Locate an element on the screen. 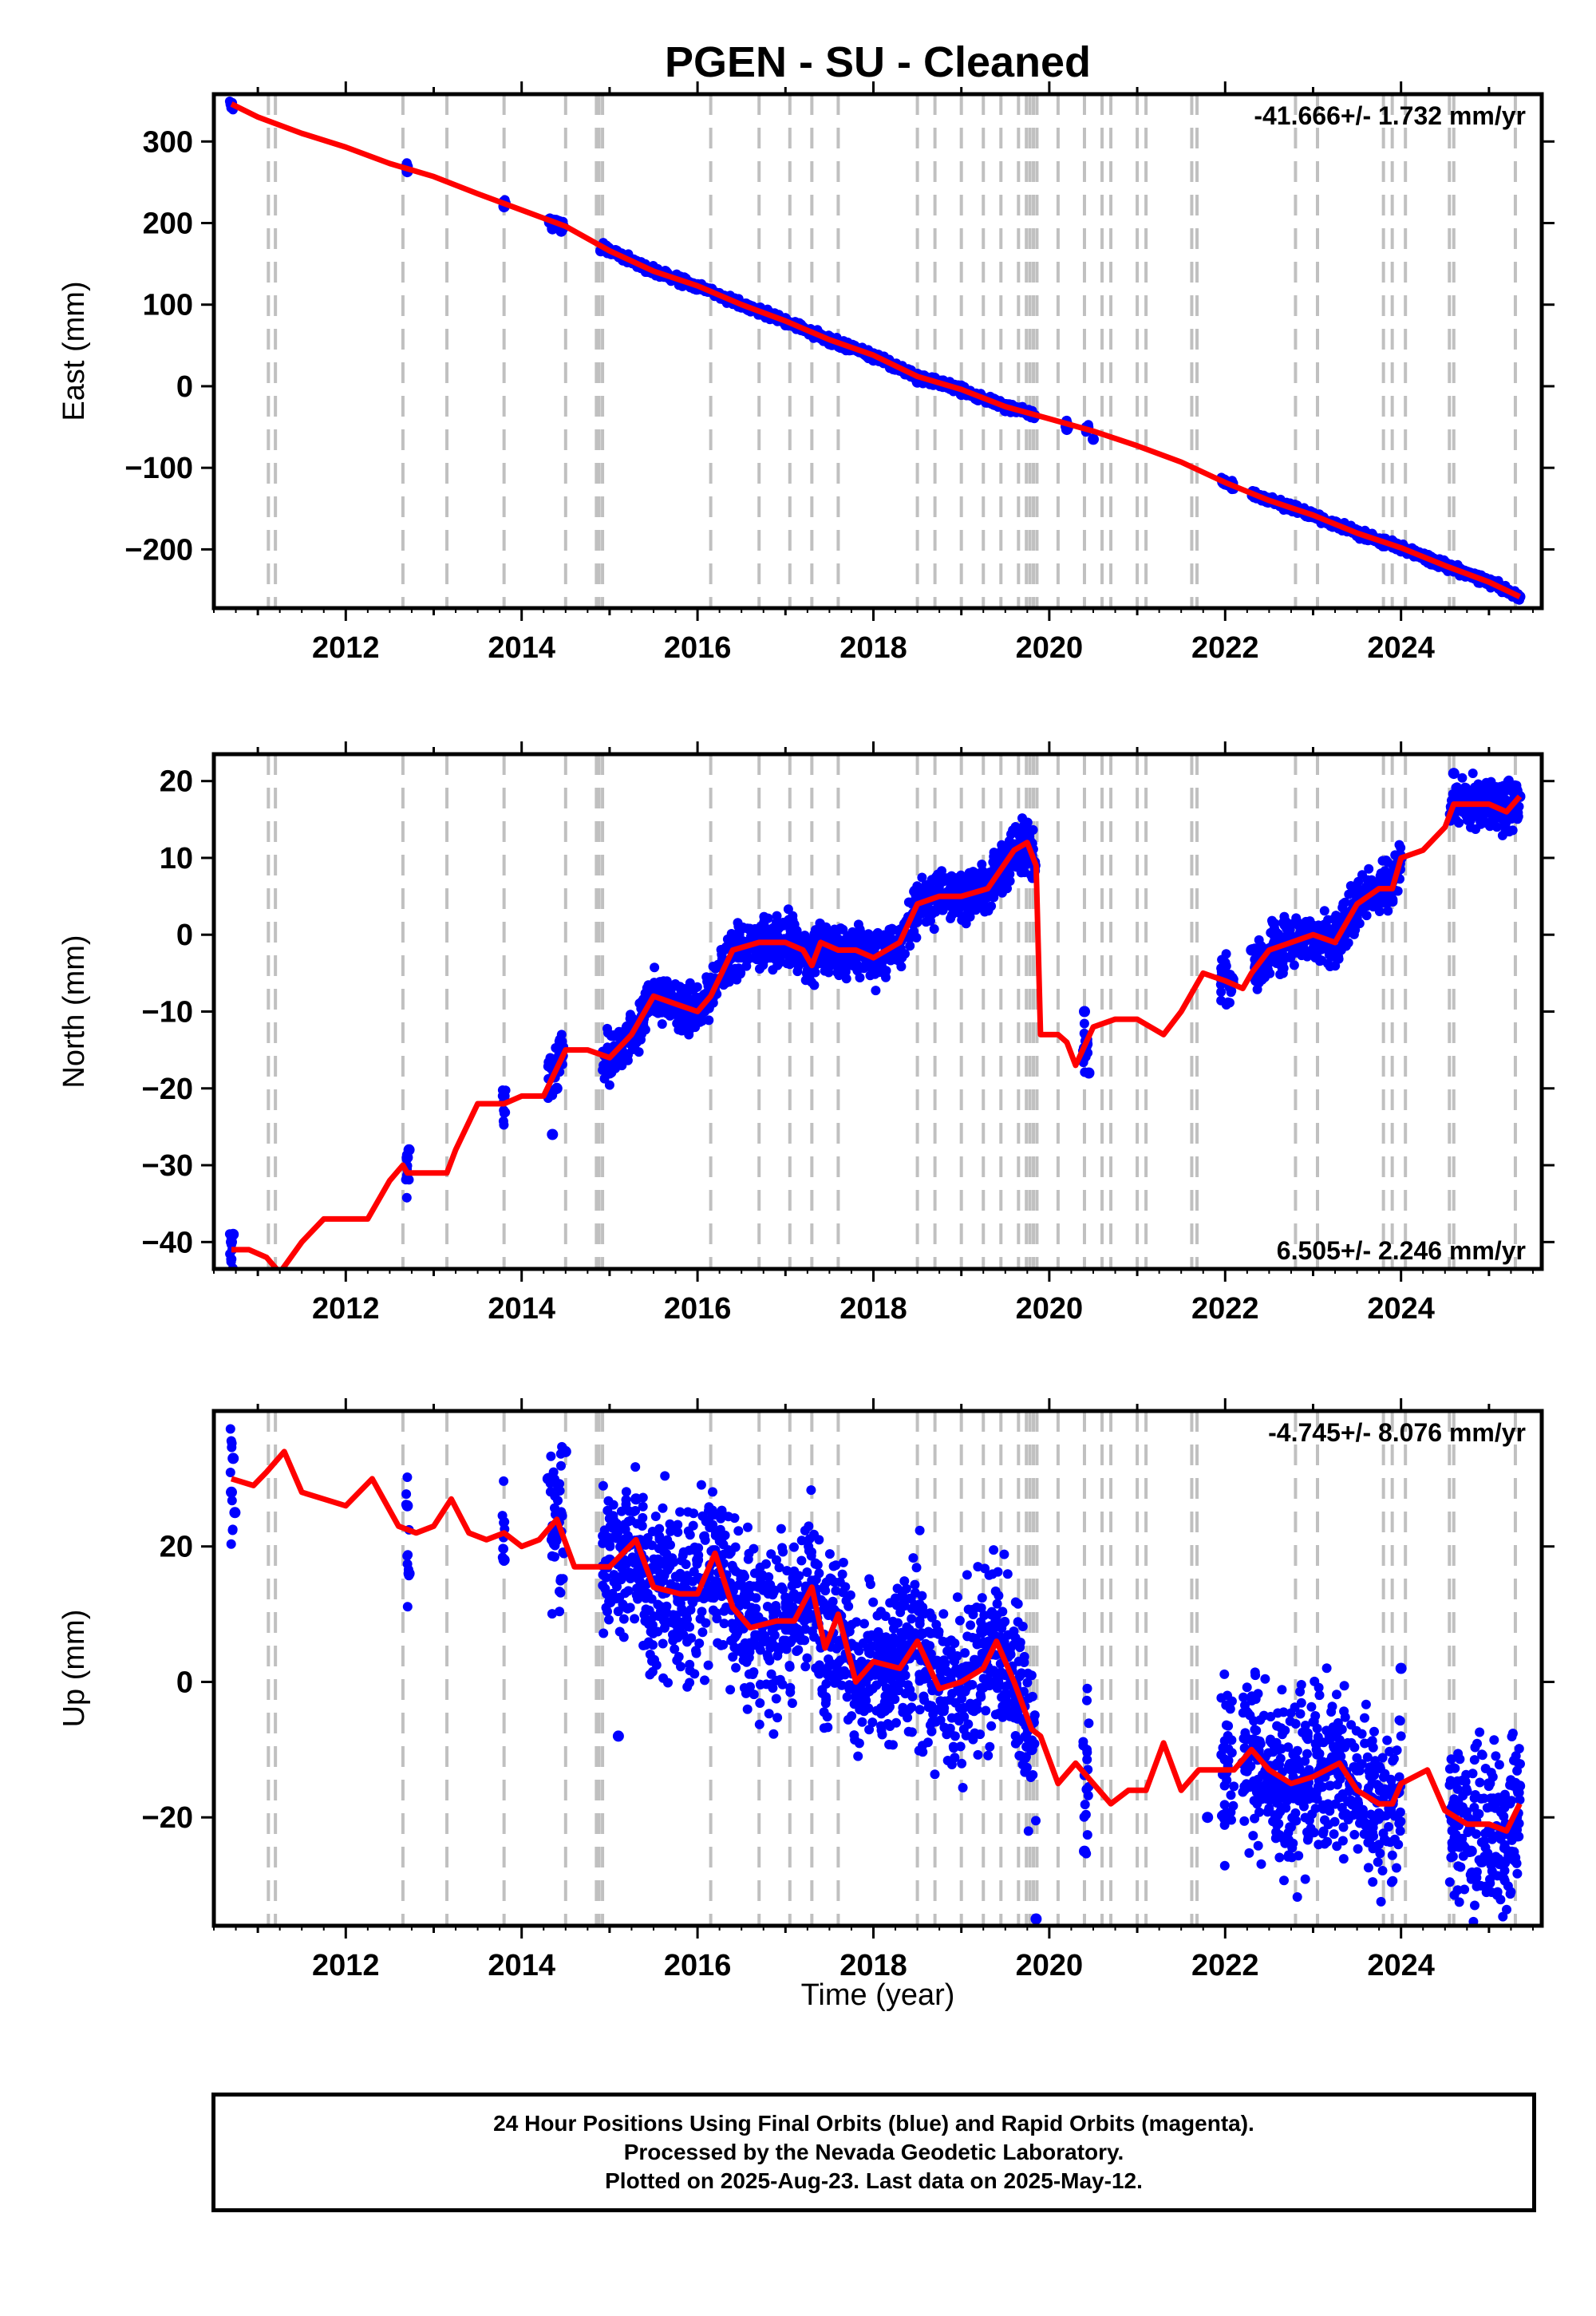 The height and width of the screenshot is (2316, 1596). rate-label: -41.666+/- 1.732 mm/yr is located at coordinates (1390, 115).